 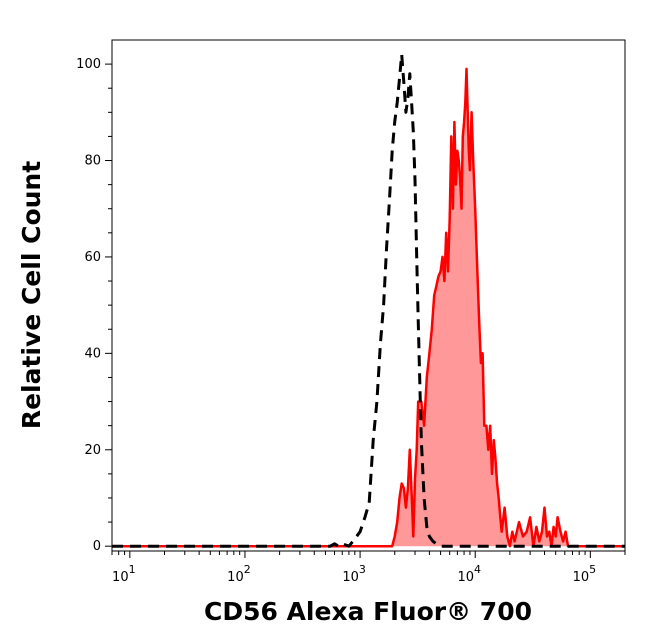 What do you see at coordinates (585, 574) in the screenshot?
I see `x-tick-label: 10⁵` at bounding box center [585, 574].